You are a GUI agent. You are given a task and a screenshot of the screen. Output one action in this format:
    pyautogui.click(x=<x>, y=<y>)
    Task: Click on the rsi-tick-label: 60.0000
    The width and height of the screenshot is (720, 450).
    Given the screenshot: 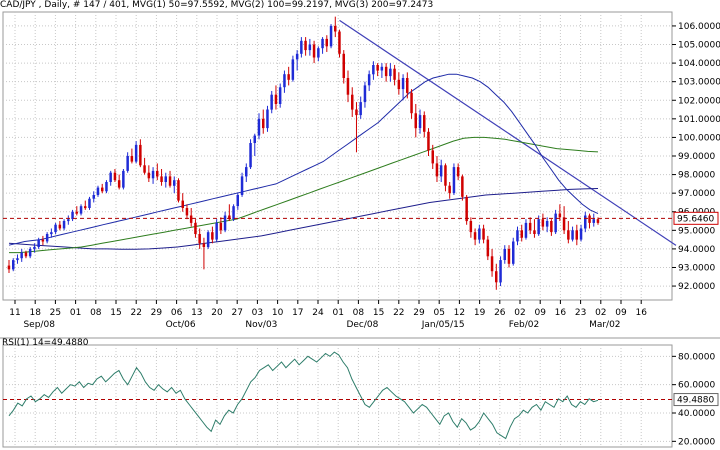 What is the action you would take?
    pyautogui.click(x=696, y=386)
    